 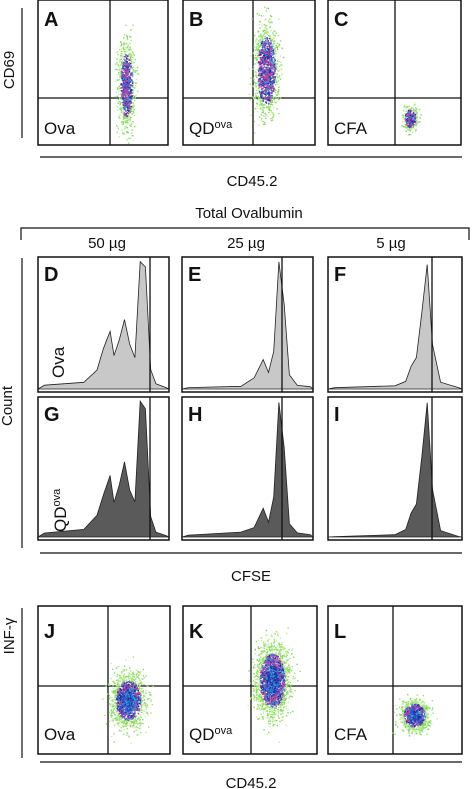 I want to click on histogram-y-axis-label: Count, so click(x=8, y=405).